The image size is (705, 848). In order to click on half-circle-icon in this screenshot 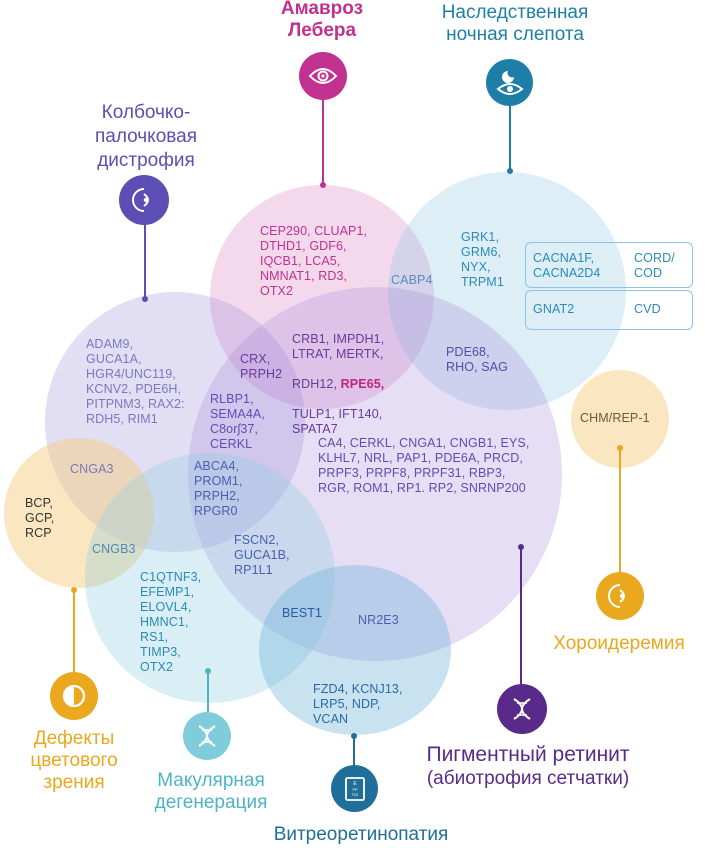, I will do `click(74, 696)`.